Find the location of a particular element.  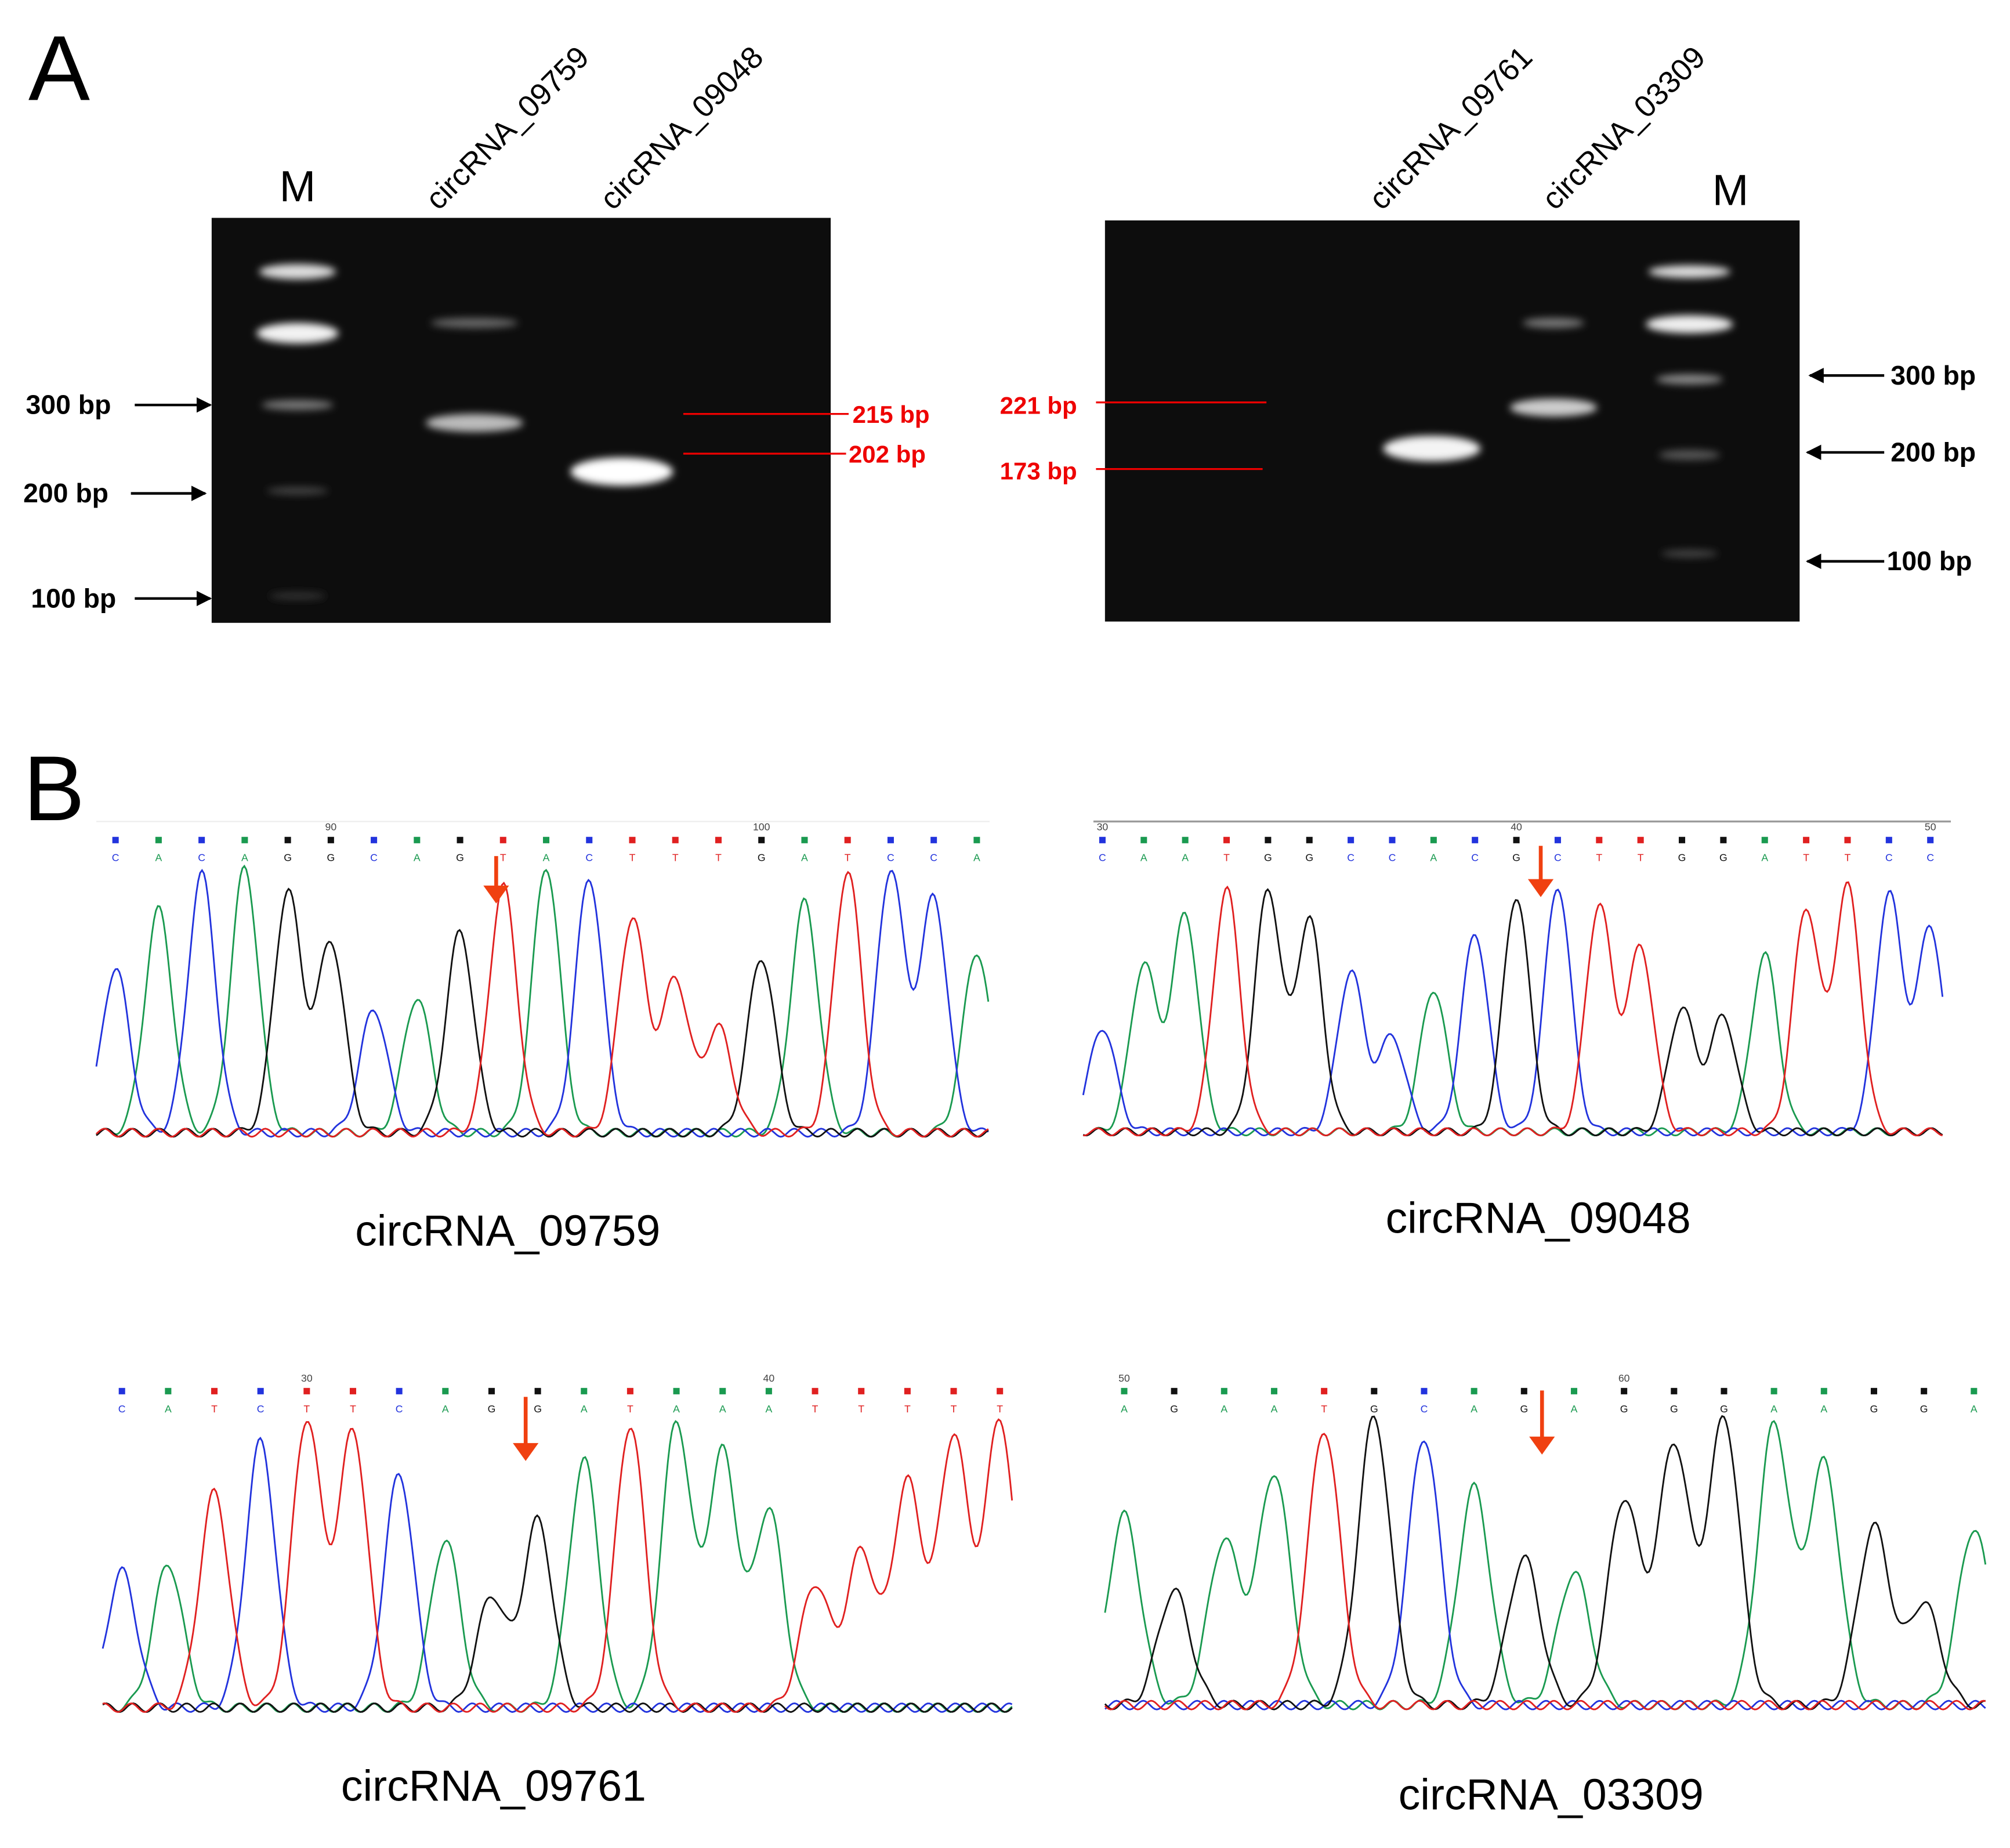

caption: circRNA_03309 is located at coordinates (1551, 1794).